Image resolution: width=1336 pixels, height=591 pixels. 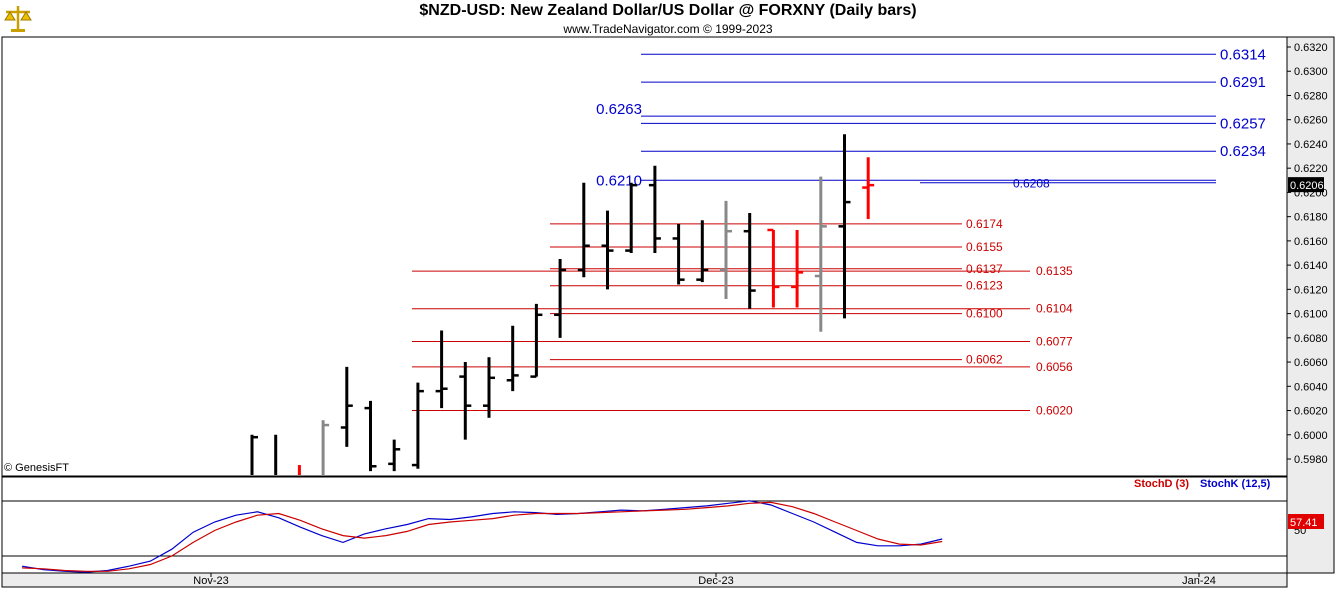 What do you see at coordinates (1311, 363) in the screenshot?
I see `y-tick-label: 0.6060` at bounding box center [1311, 363].